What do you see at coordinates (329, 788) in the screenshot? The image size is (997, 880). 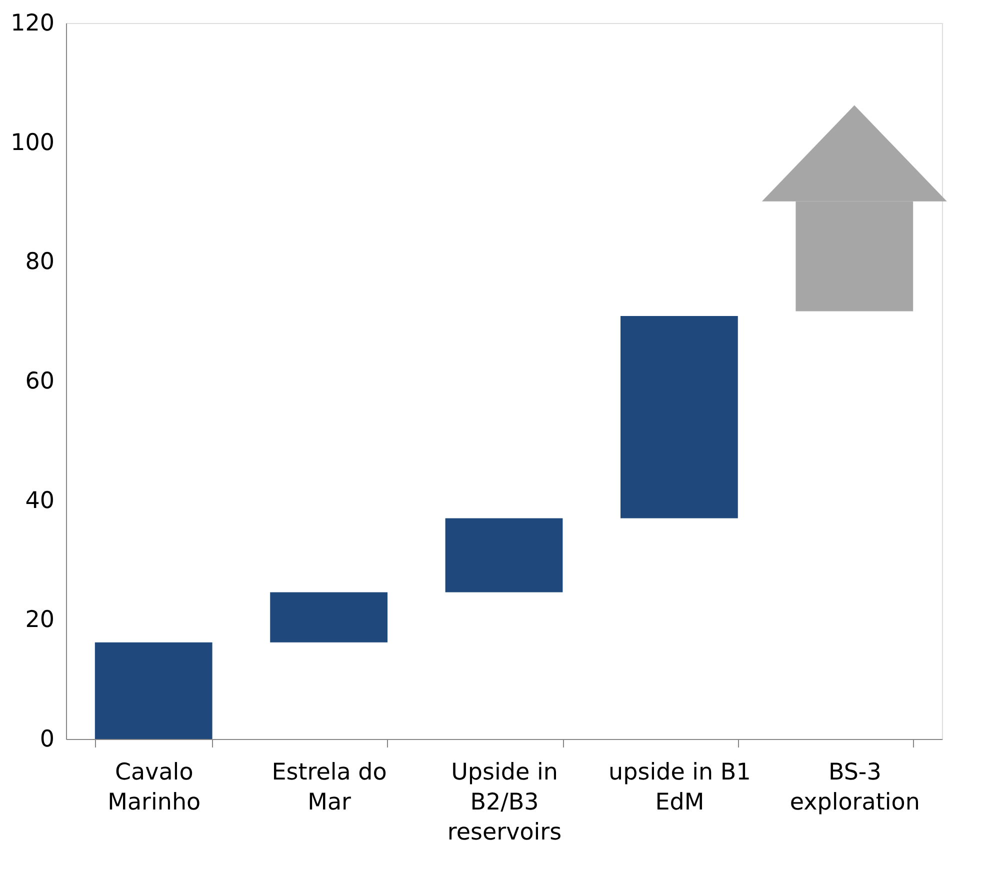 I see `x-tick-label: Estrela do Mar` at bounding box center [329, 788].